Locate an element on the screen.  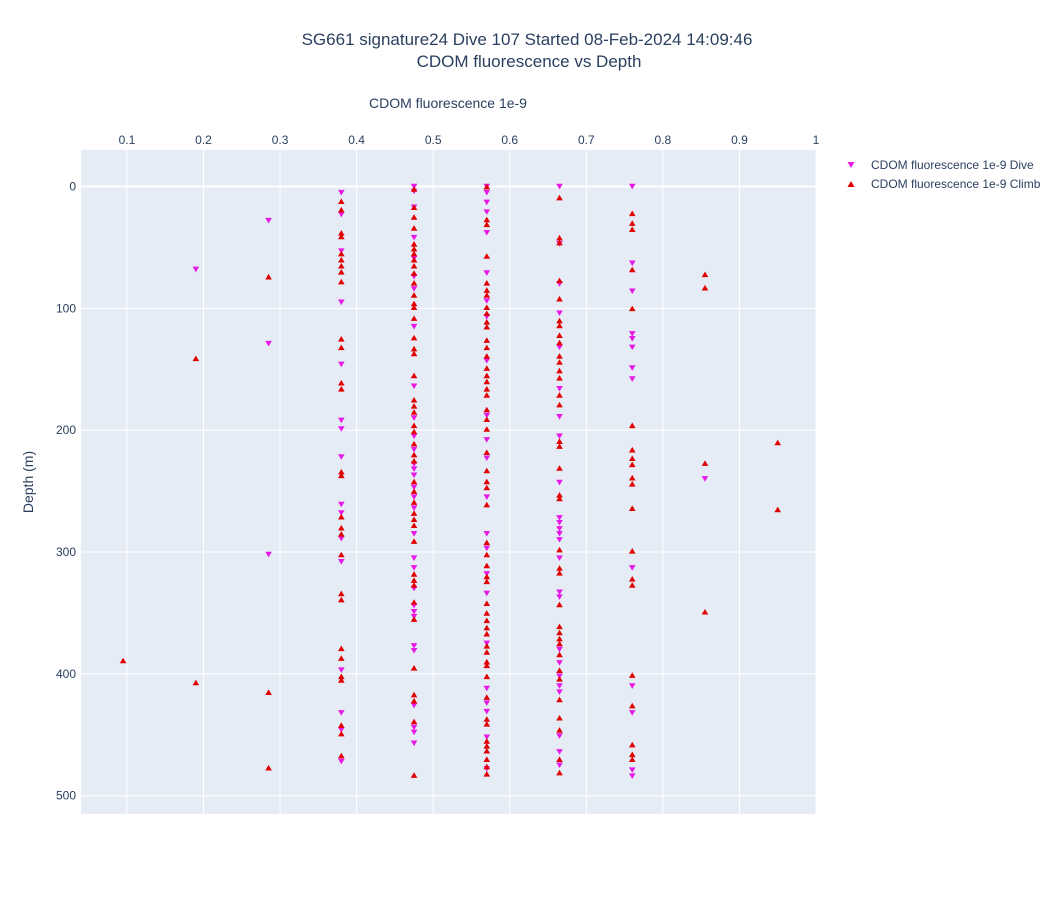
legend-item-dive: CDOM fluorescence 1e-9 Dive is located at coordinates (941, 165).